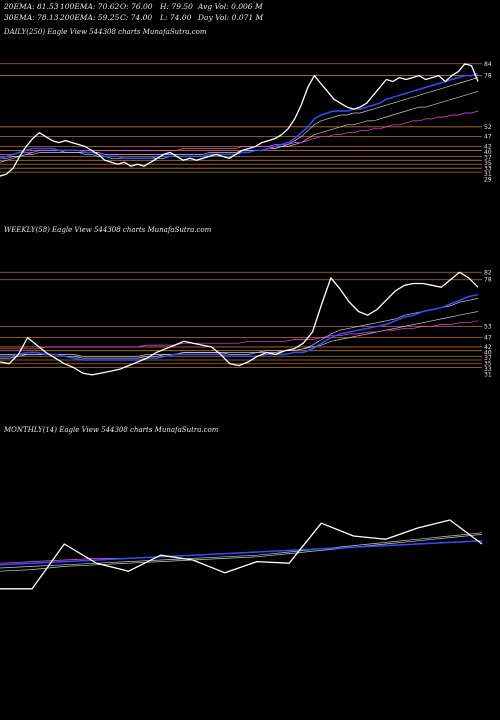 The image size is (500, 720). What do you see at coordinates (90, 6) in the screenshot?
I see `ema100-readout: 100EMA: 70.62` at bounding box center [90, 6].